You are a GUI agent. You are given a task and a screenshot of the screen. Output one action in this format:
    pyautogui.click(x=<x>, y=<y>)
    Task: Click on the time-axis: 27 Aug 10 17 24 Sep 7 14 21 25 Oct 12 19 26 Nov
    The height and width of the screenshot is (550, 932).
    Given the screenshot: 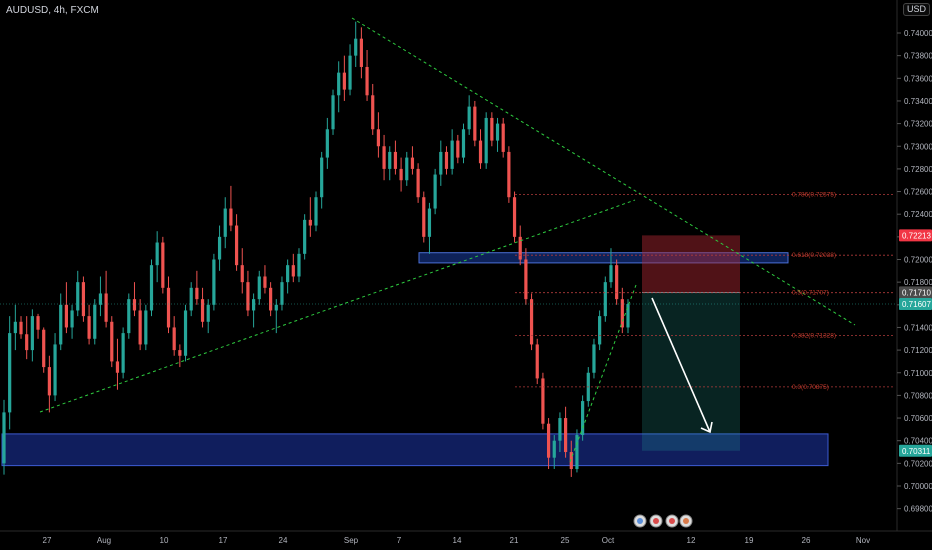 What is the action you would take?
    pyautogui.click(x=457, y=540)
    